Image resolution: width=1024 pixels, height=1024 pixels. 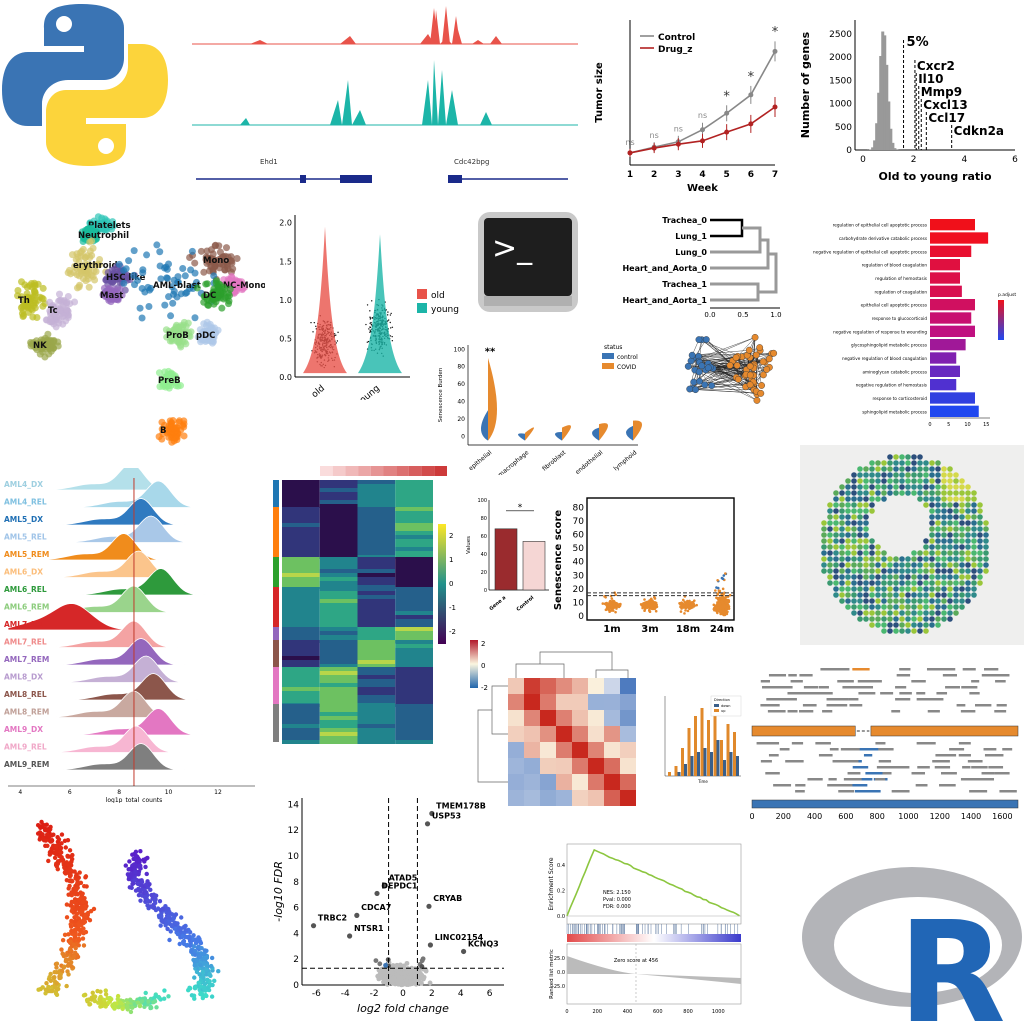 What do you see at coordinates (316, 994) in the screenshot?
I see `volc-x-tick: -6` at bounding box center [316, 994].